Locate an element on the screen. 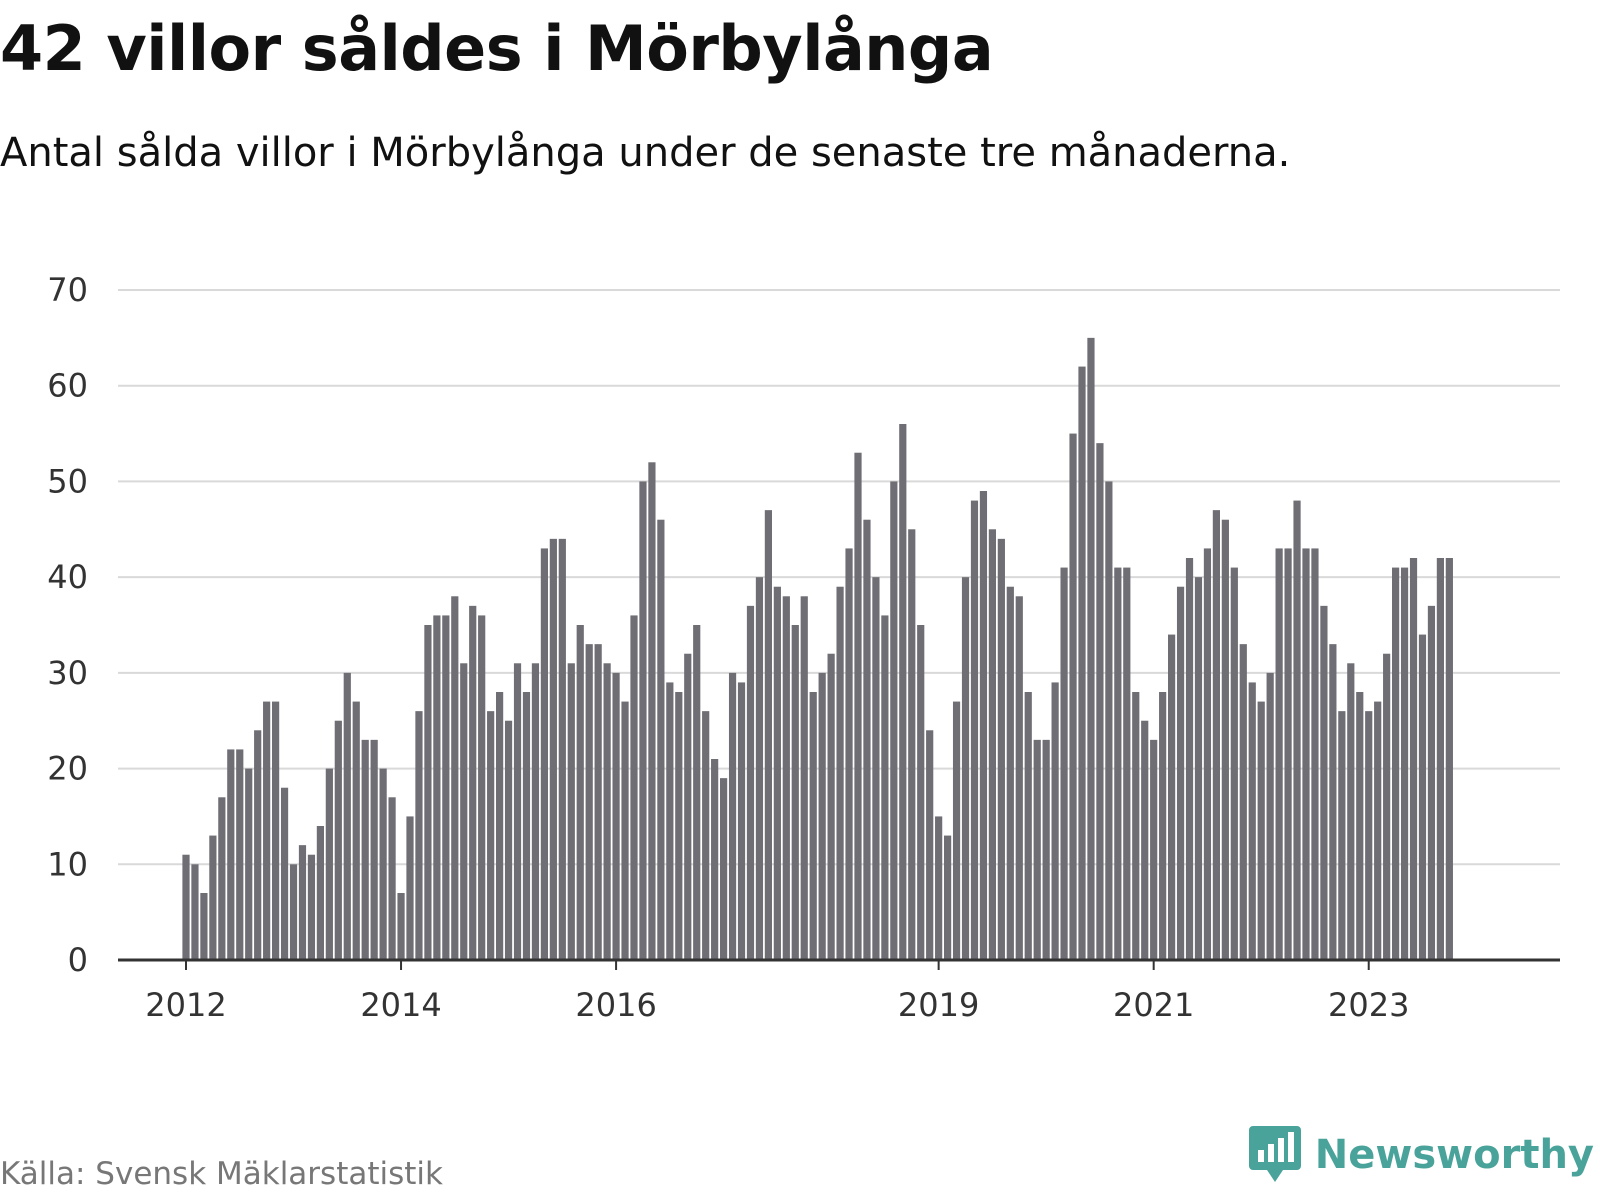 The height and width of the screenshot is (1200, 1600). brand-name: Newsworthy is located at coordinates (1454, 1155).